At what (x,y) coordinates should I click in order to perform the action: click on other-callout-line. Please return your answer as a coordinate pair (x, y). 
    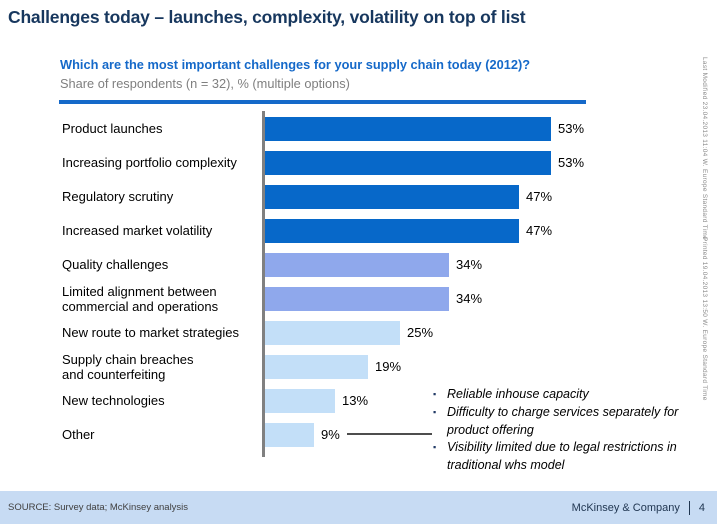
    Looking at the image, I should click on (389, 434).